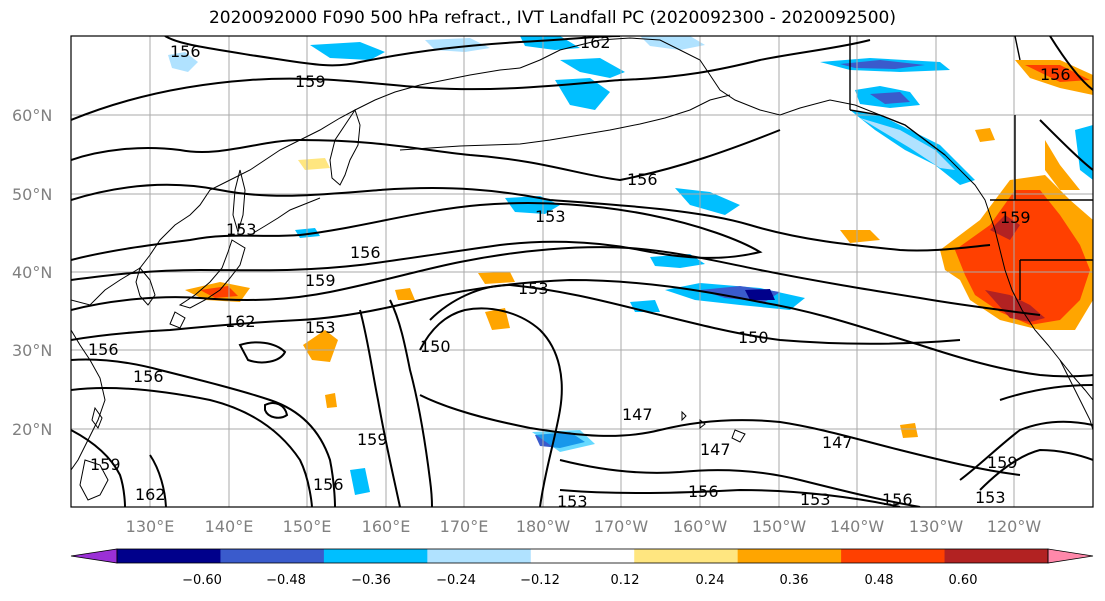  I want to click on colorbar-tick-label: 0.12, so click(625, 580).